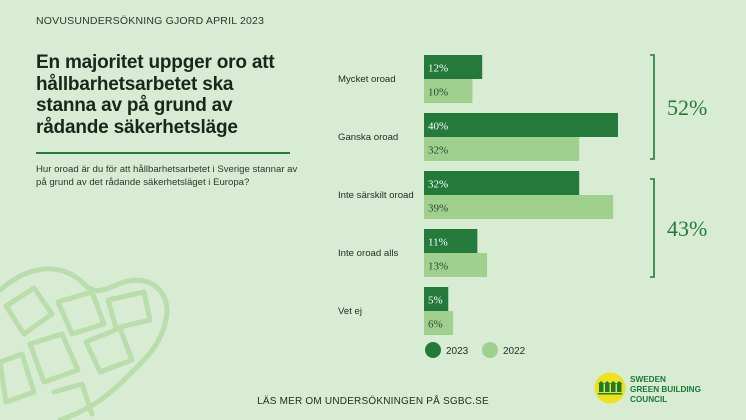 Image resolution: width=746 pixels, height=420 pixels. I want to click on value-label-2022-inte-sarskilt-oroad: 39%, so click(438, 209).